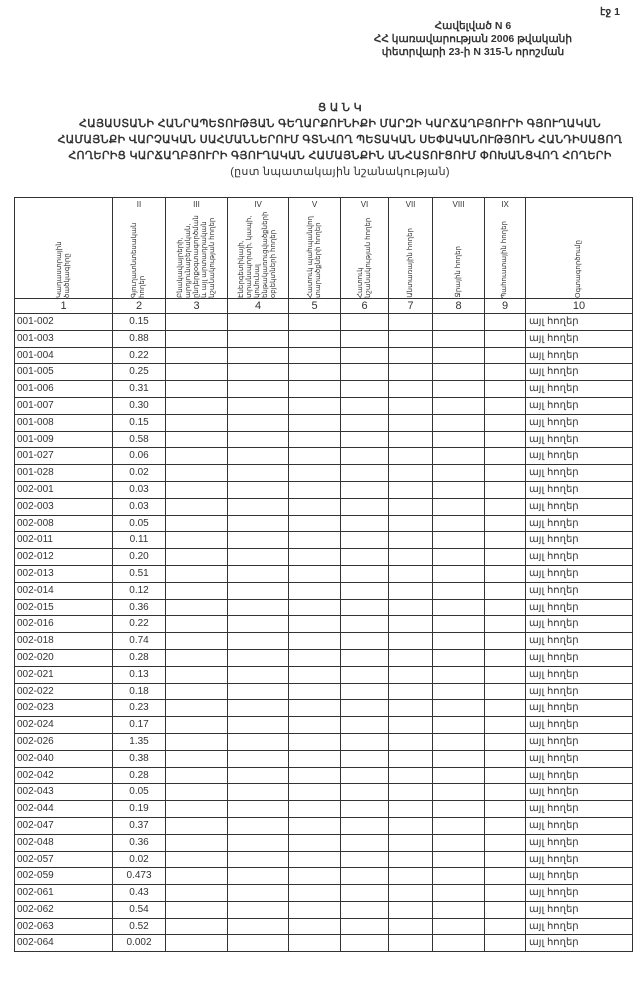 This screenshot has height=983, width=642. Describe the element at coordinates (139, 624) in the screenshot. I see `agricultural-area: 0.22` at that location.